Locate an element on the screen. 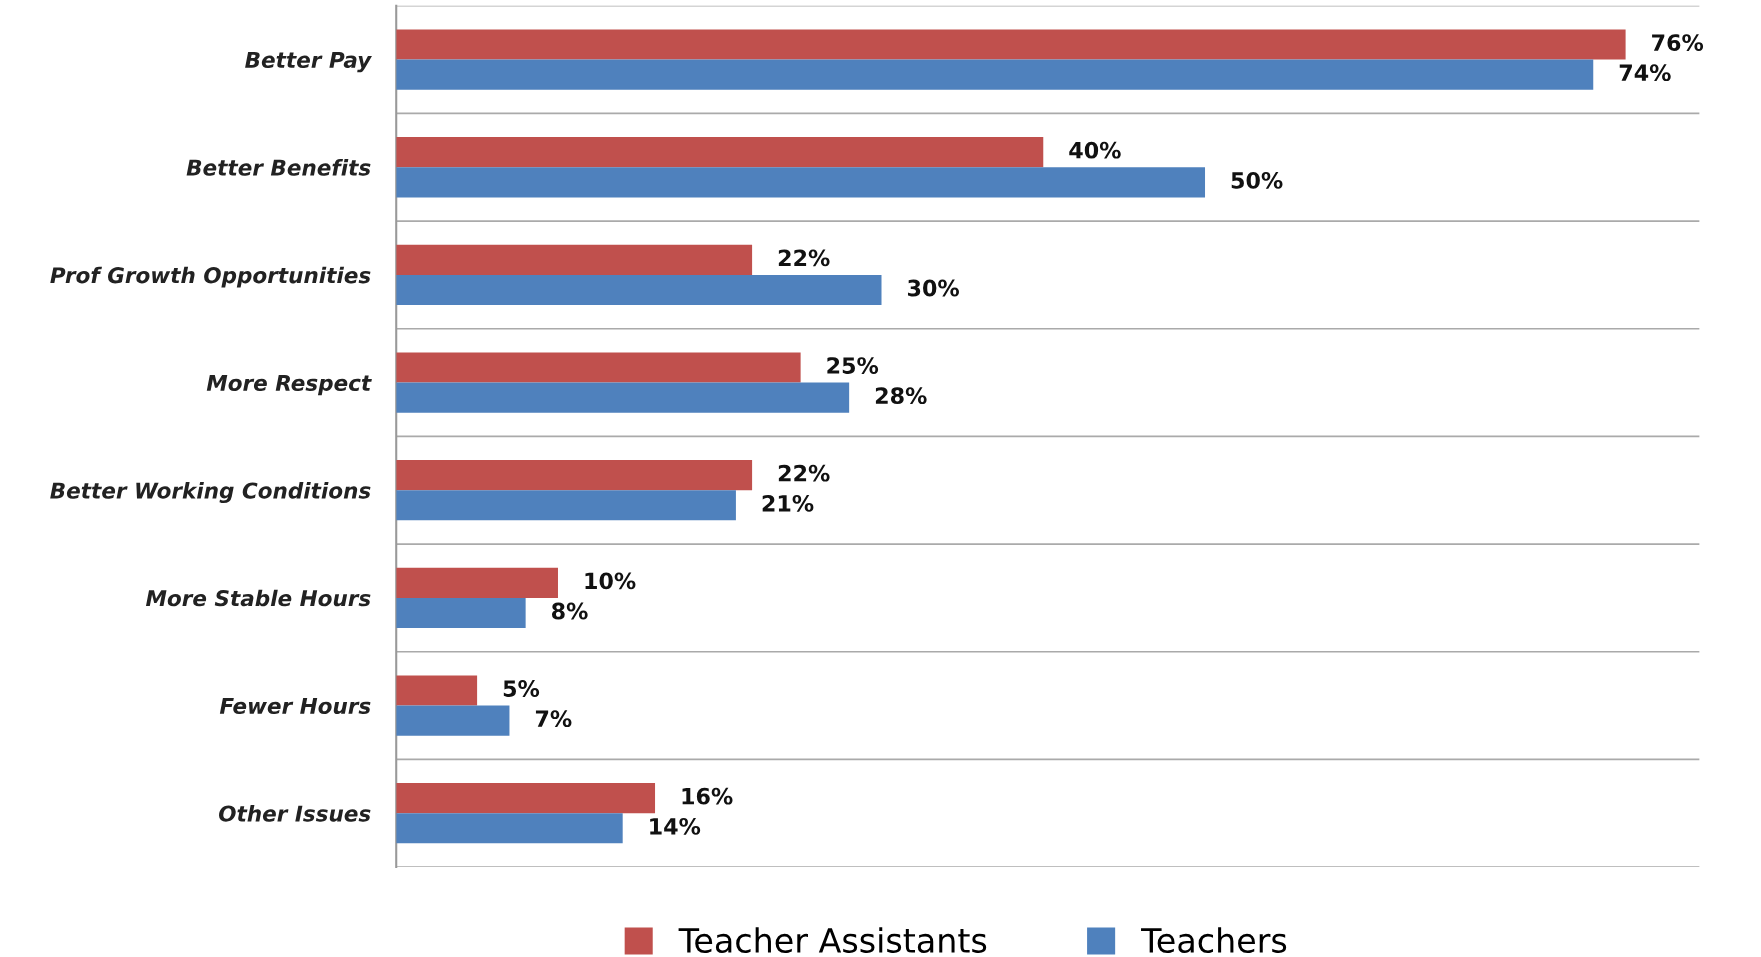  data-label: 21% is located at coordinates (788, 503).